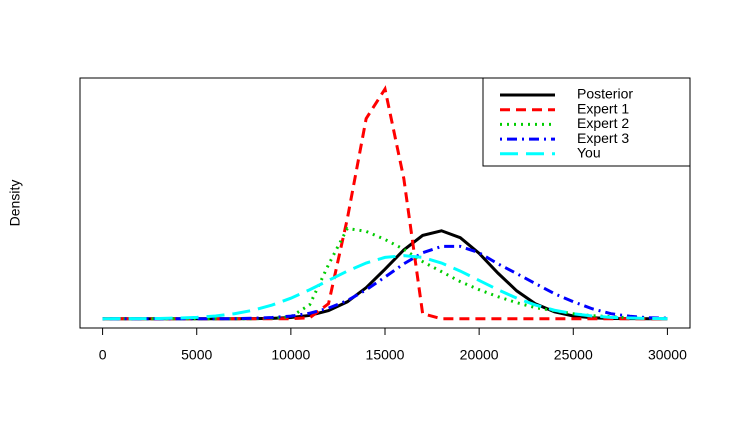 The width and height of the screenshot is (731, 427). What do you see at coordinates (103, 355) in the screenshot?
I see `x-tick-label: 0` at bounding box center [103, 355].